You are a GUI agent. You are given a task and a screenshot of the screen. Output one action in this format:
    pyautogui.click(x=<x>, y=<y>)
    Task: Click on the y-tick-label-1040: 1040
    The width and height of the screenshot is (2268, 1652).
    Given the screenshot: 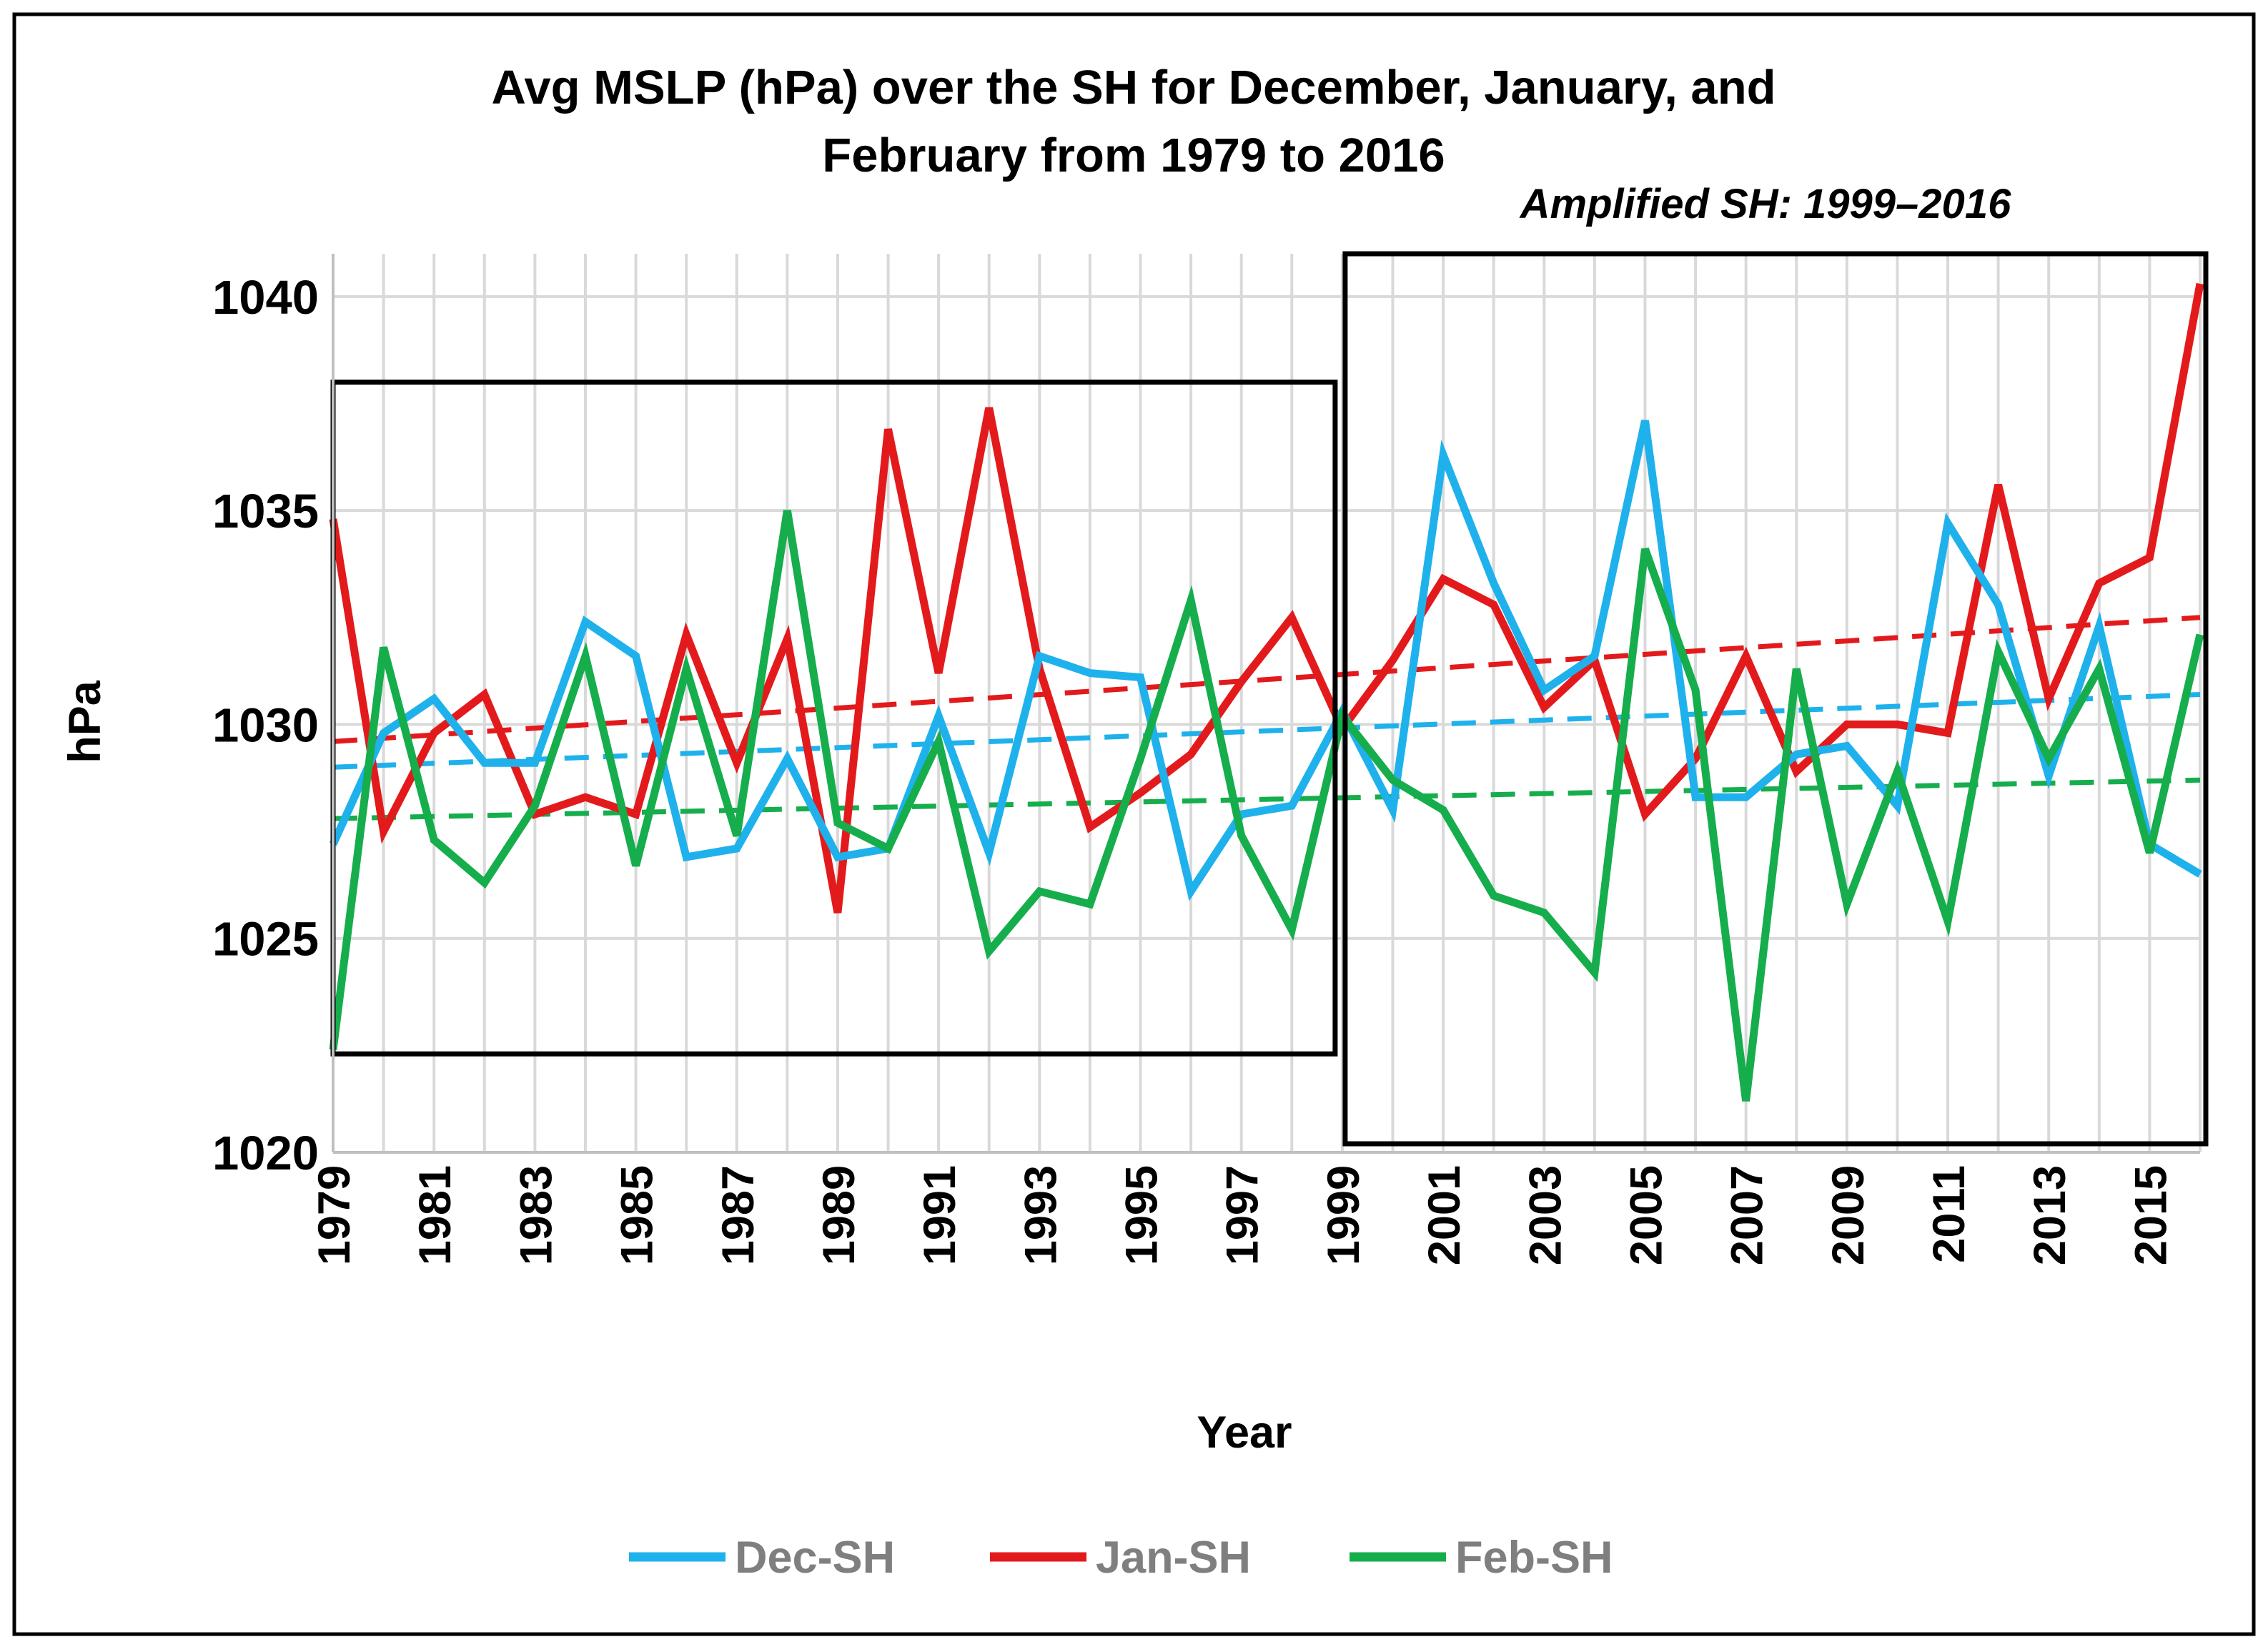 What is the action you would take?
    pyautogui.click(x=265, y=298)
    